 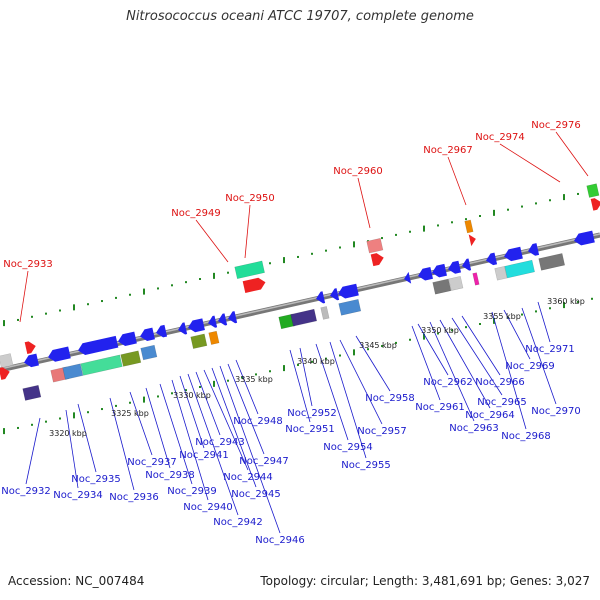 What do you see at coordinates (310, 429) in the screenshot?
I see `gene-label-noc_2951: Noc_2951` at bounding box center [310, 429].